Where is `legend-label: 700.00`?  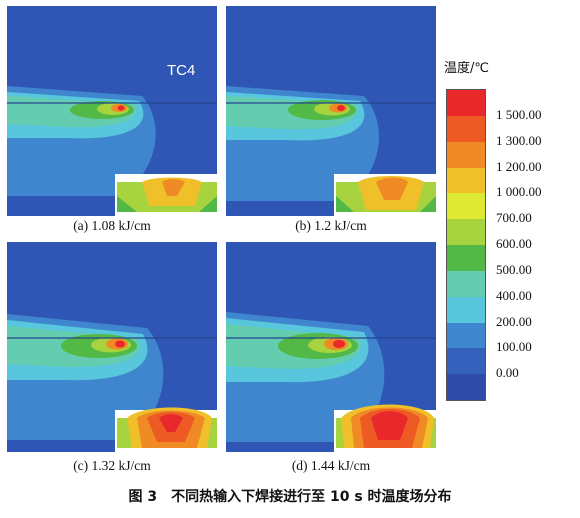
legend-label: 700.00 is located at coordinates (514, 218).